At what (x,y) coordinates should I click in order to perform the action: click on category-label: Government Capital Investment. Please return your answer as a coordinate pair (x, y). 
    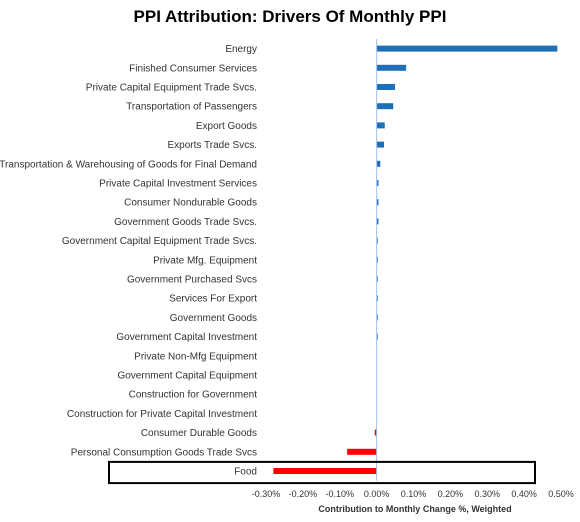
    Looking at the image, I should click on (186, 337).